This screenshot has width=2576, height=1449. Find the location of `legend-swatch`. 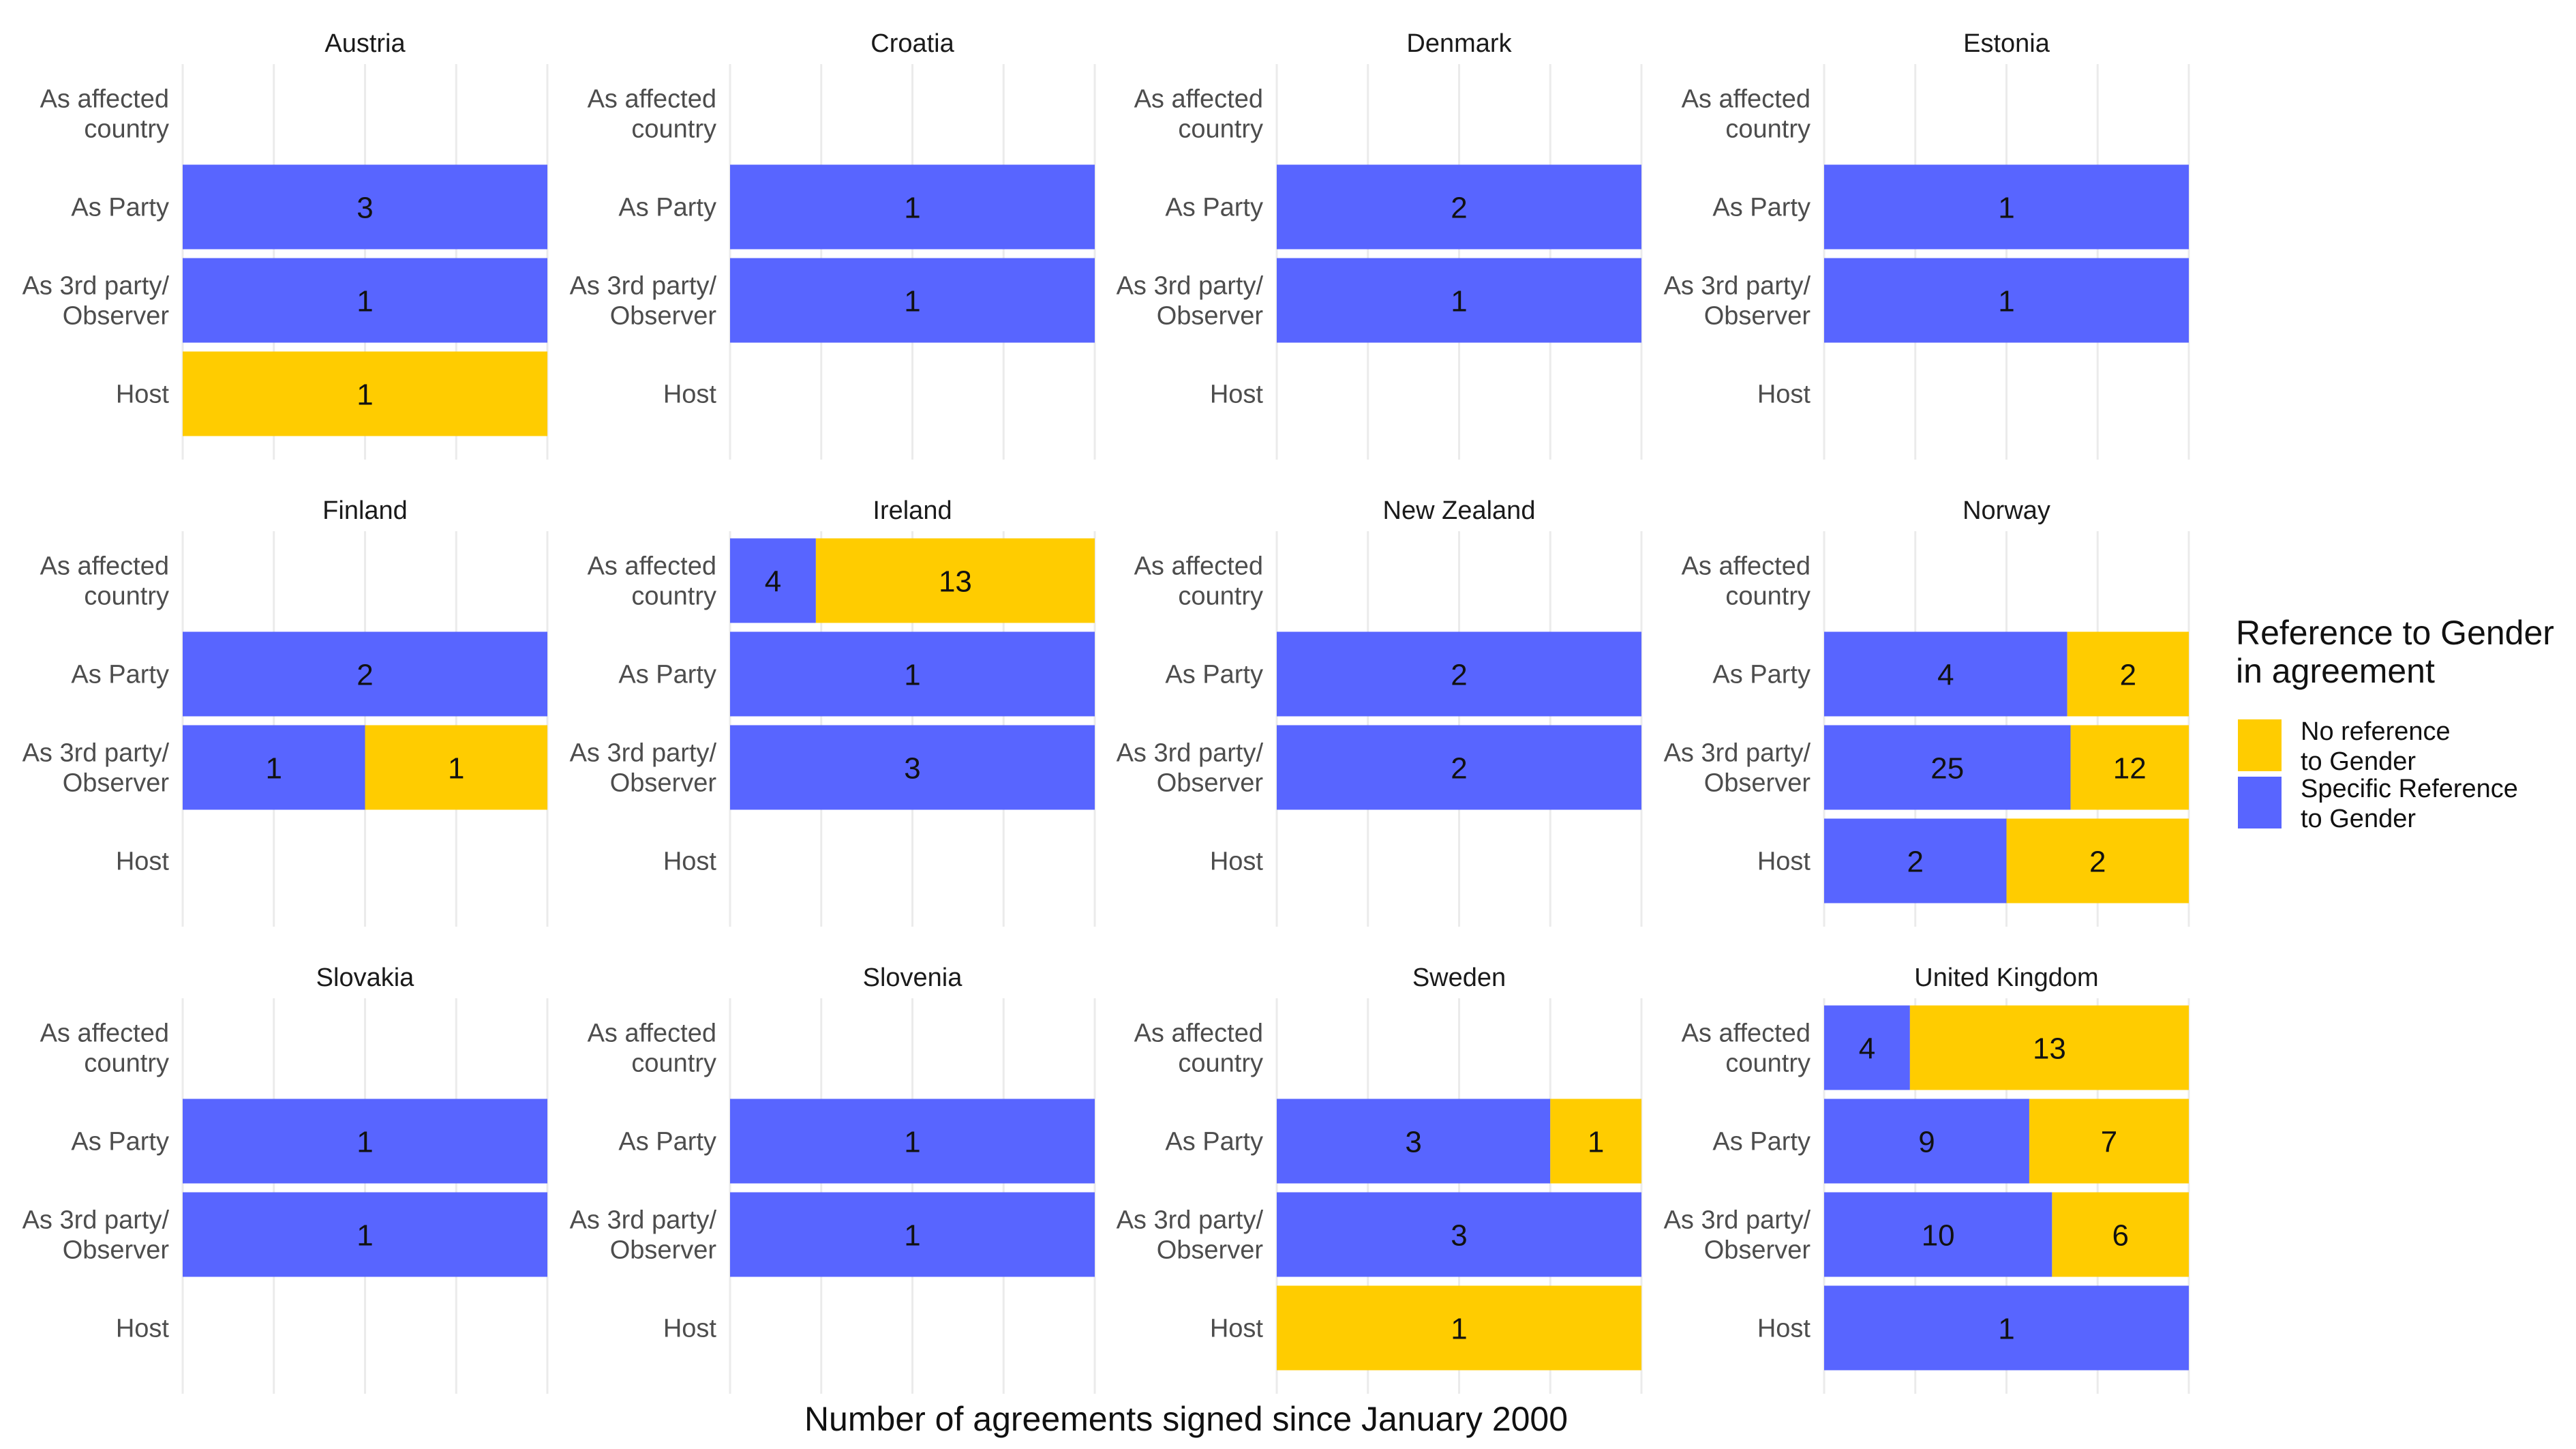

legend-swatch is located at coordinates (2260, 745).